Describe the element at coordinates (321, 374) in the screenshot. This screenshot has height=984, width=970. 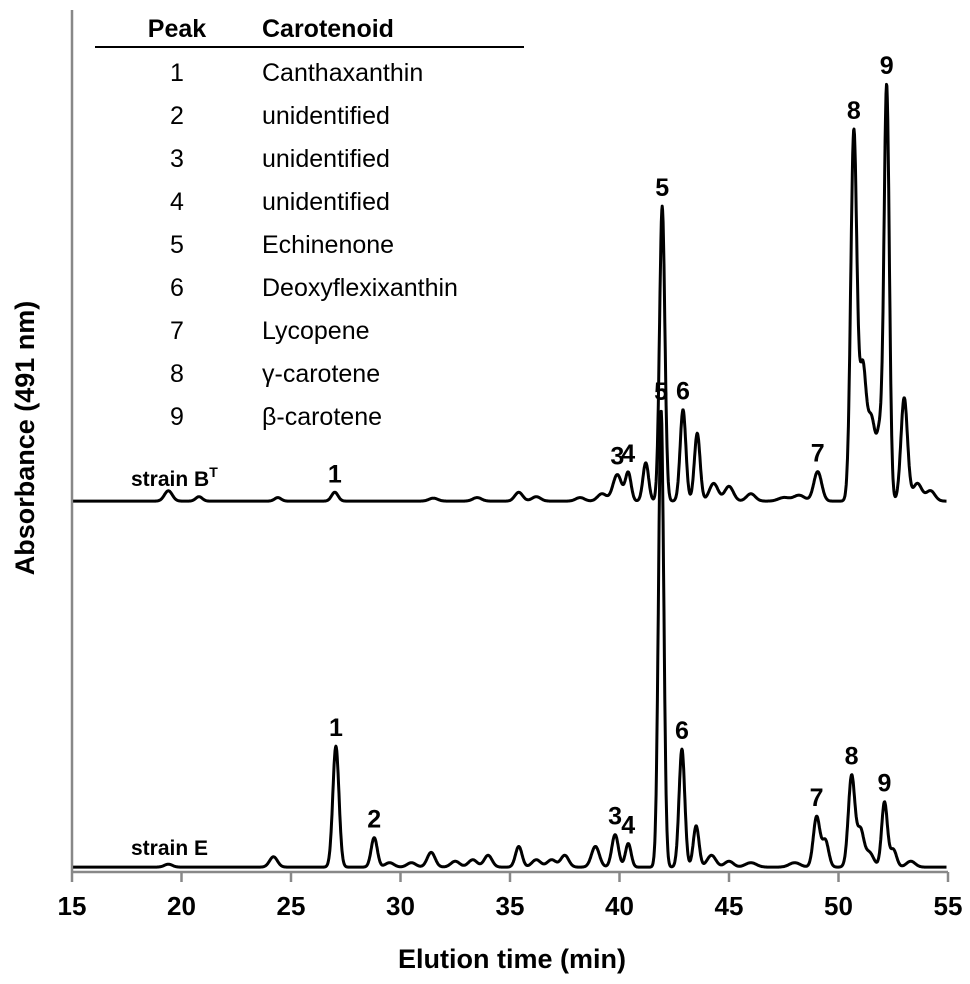
I see `table-cell-carotenoid: γ-carotene` at that location.